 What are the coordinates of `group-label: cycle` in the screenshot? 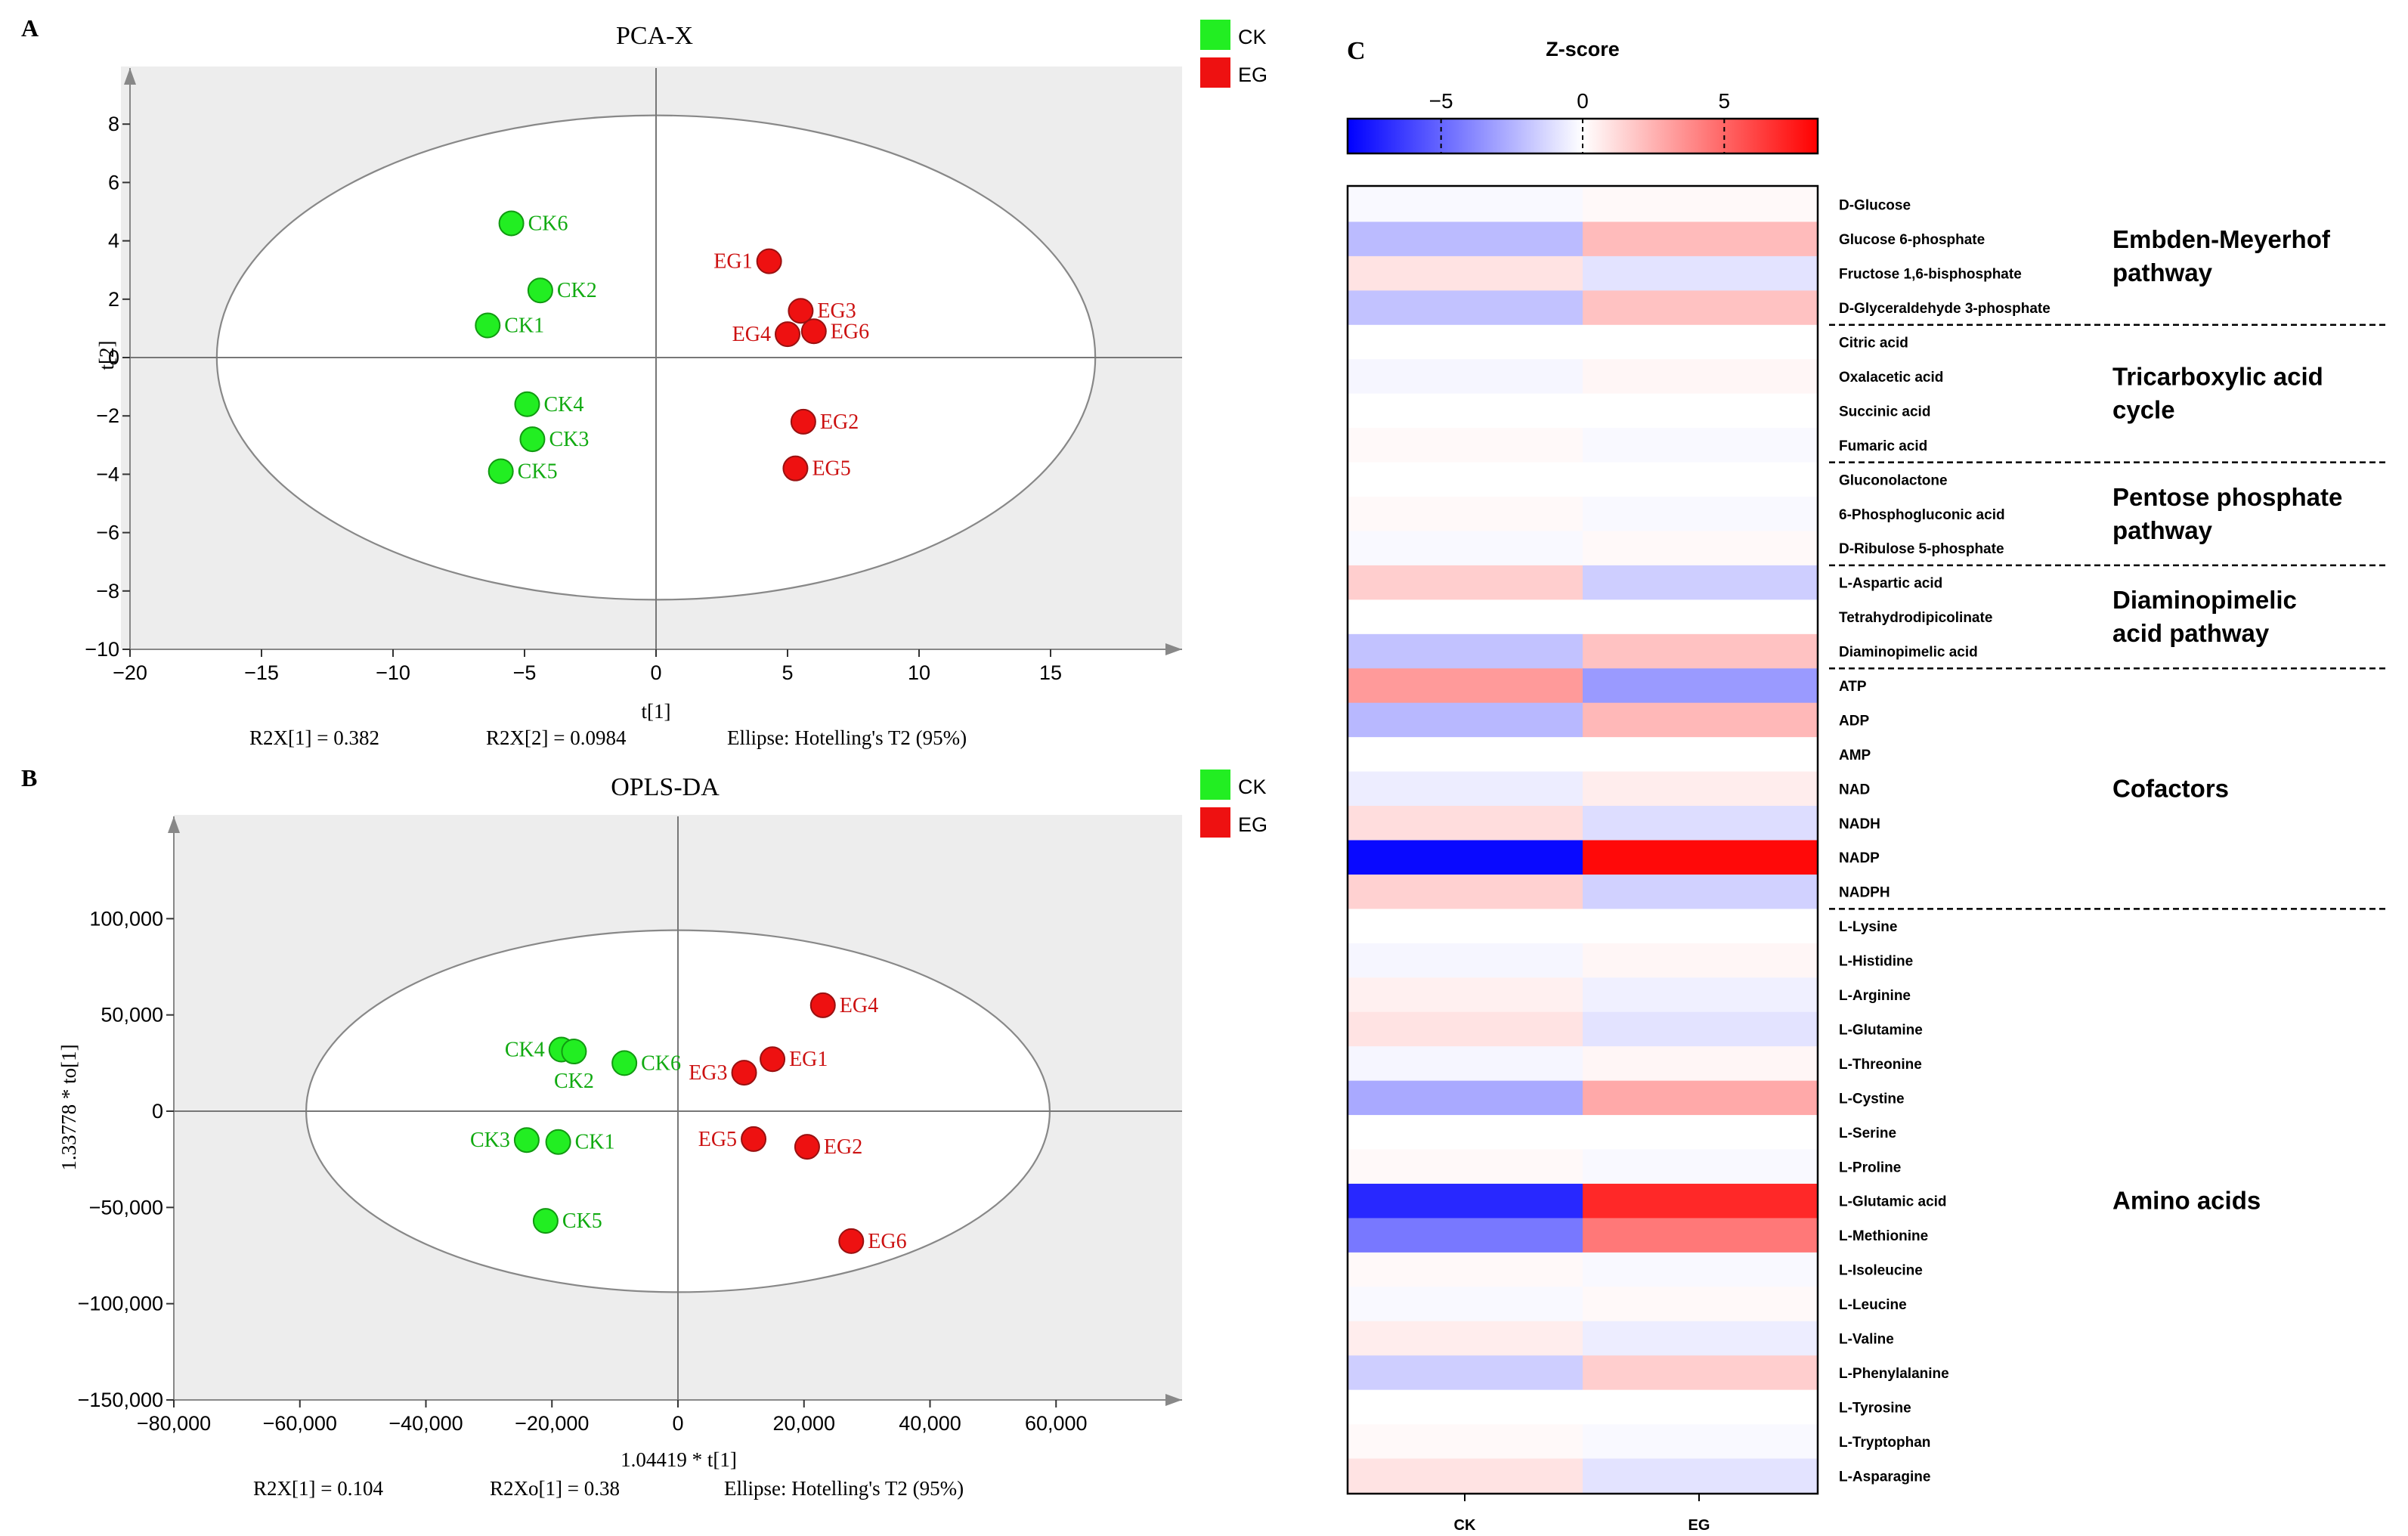 It's located at (2143, 410).